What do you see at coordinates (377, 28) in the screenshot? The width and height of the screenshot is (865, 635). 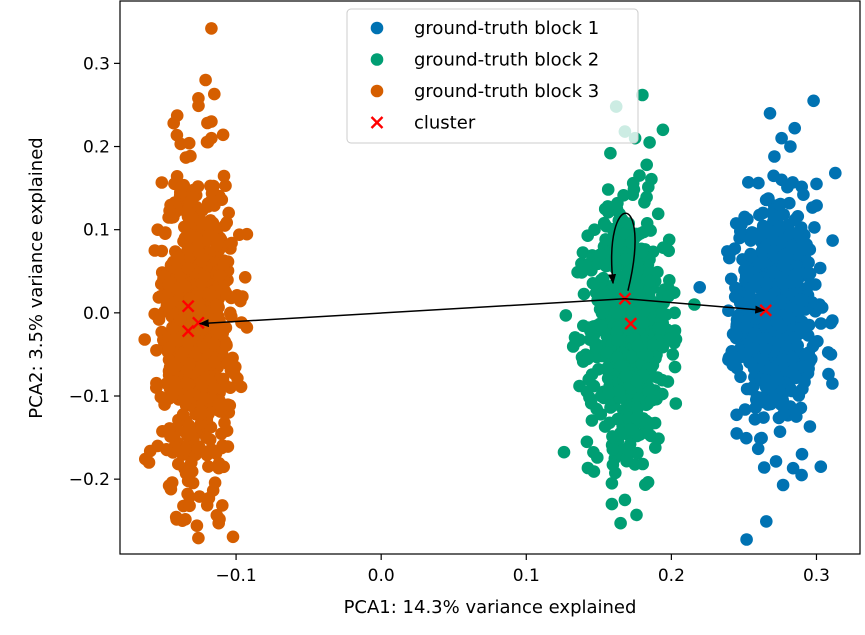 I see `legend-marker` at bounding box center [377, 28].